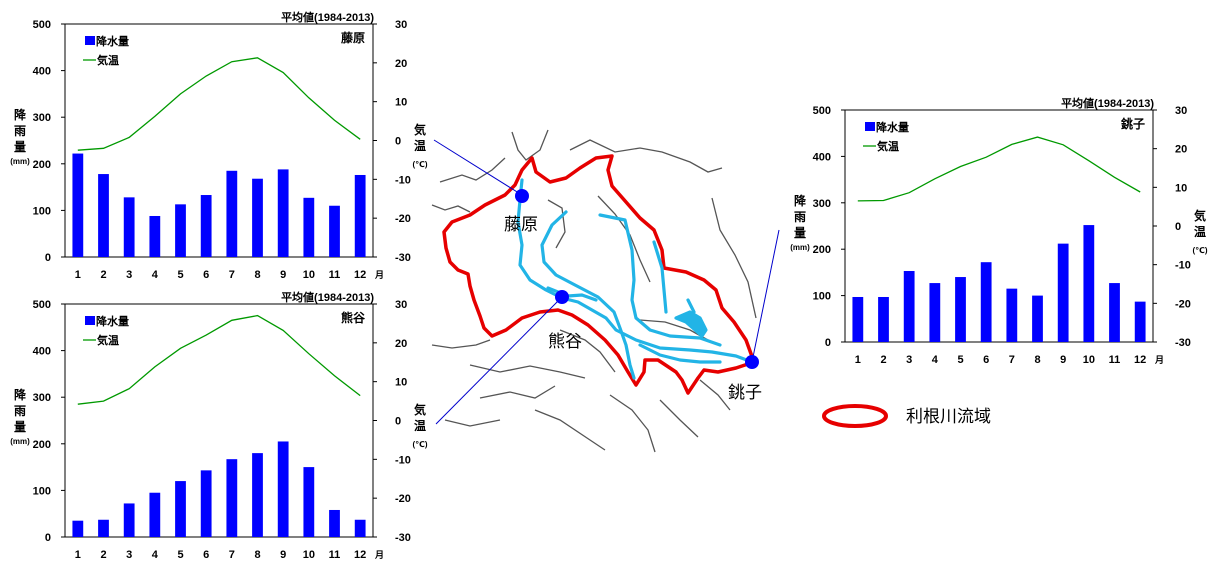 The height and width of the screenshot is (565, 1217). I want to click on y-right-label-char: 気, so click(1200, 215).